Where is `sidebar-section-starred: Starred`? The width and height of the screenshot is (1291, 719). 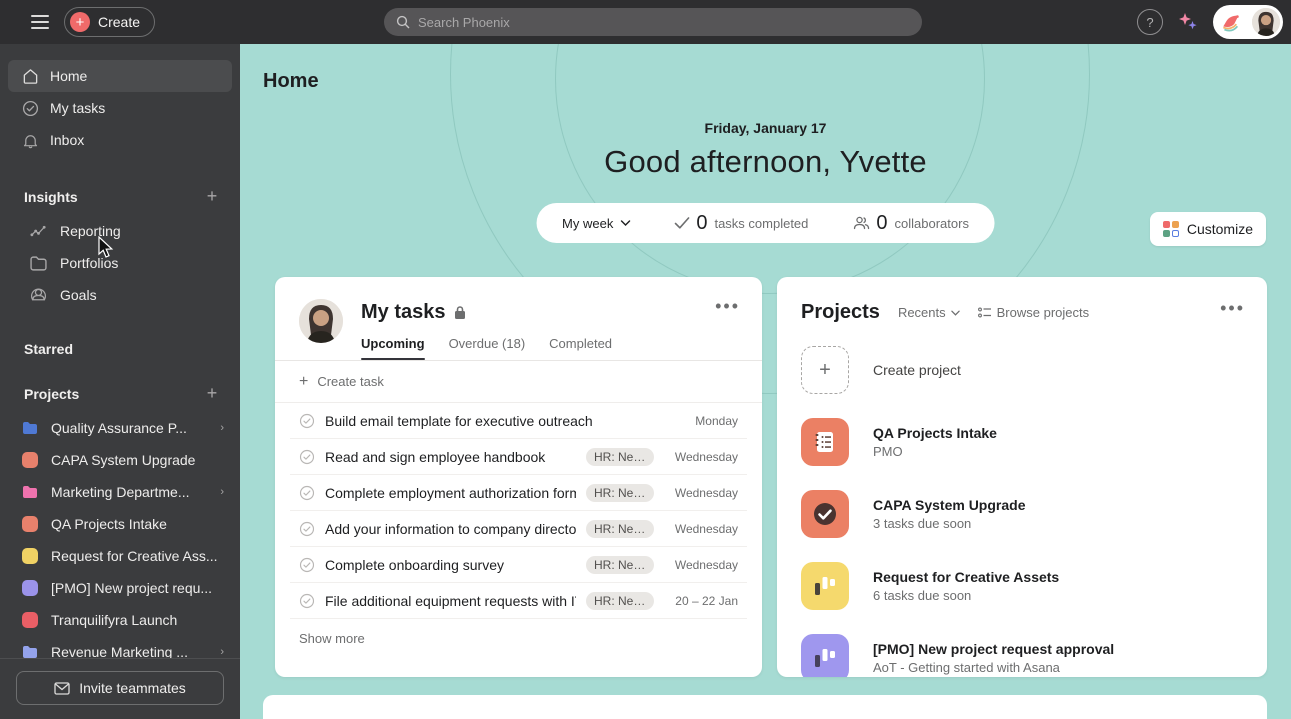
sidebar-section-starred: Starred is located at coordinates (120, 349).